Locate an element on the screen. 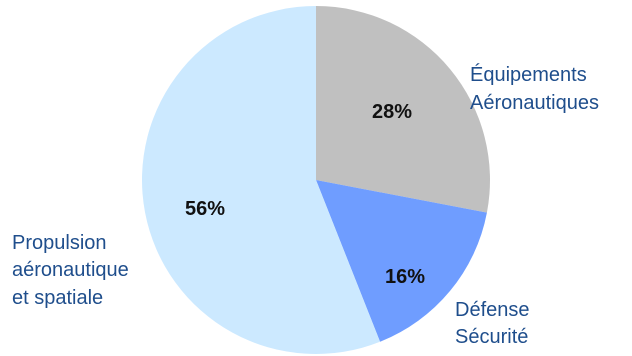 The image size is (632, 356). value-label-2: 56% is located at coordinates (205, 209).